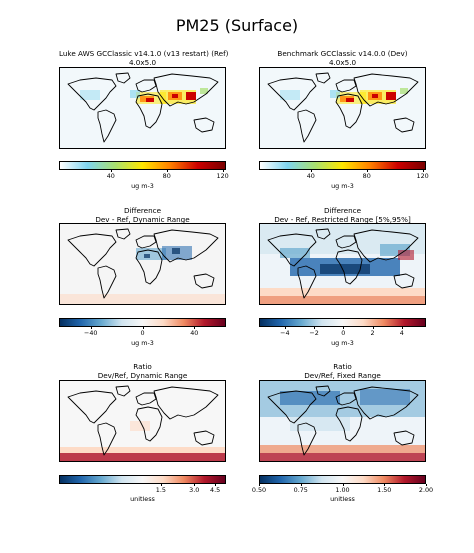 The height and width of the screenshot is (553, 474). Describe the element at coordinates (342, 108) in the screenshot. I see `map-dev` at that location.